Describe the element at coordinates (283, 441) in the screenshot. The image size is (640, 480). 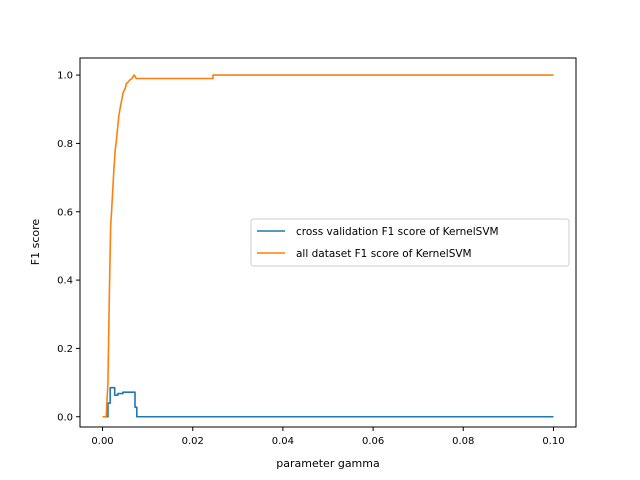
I see `x-tick-label: 0.04` at that location.